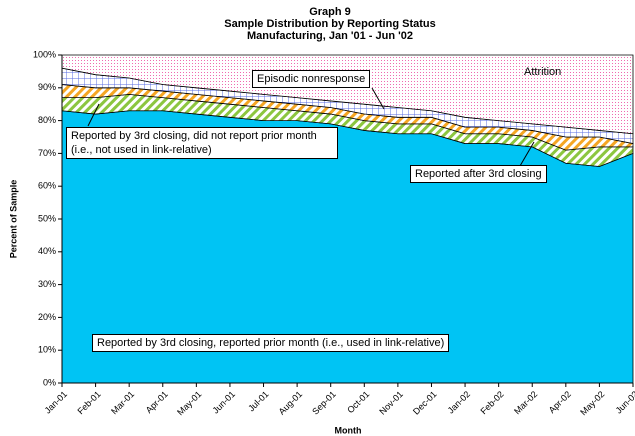 This screenshot has width=635, height=436. I want to click on y-tick-label: 90%, so click(47, 87).